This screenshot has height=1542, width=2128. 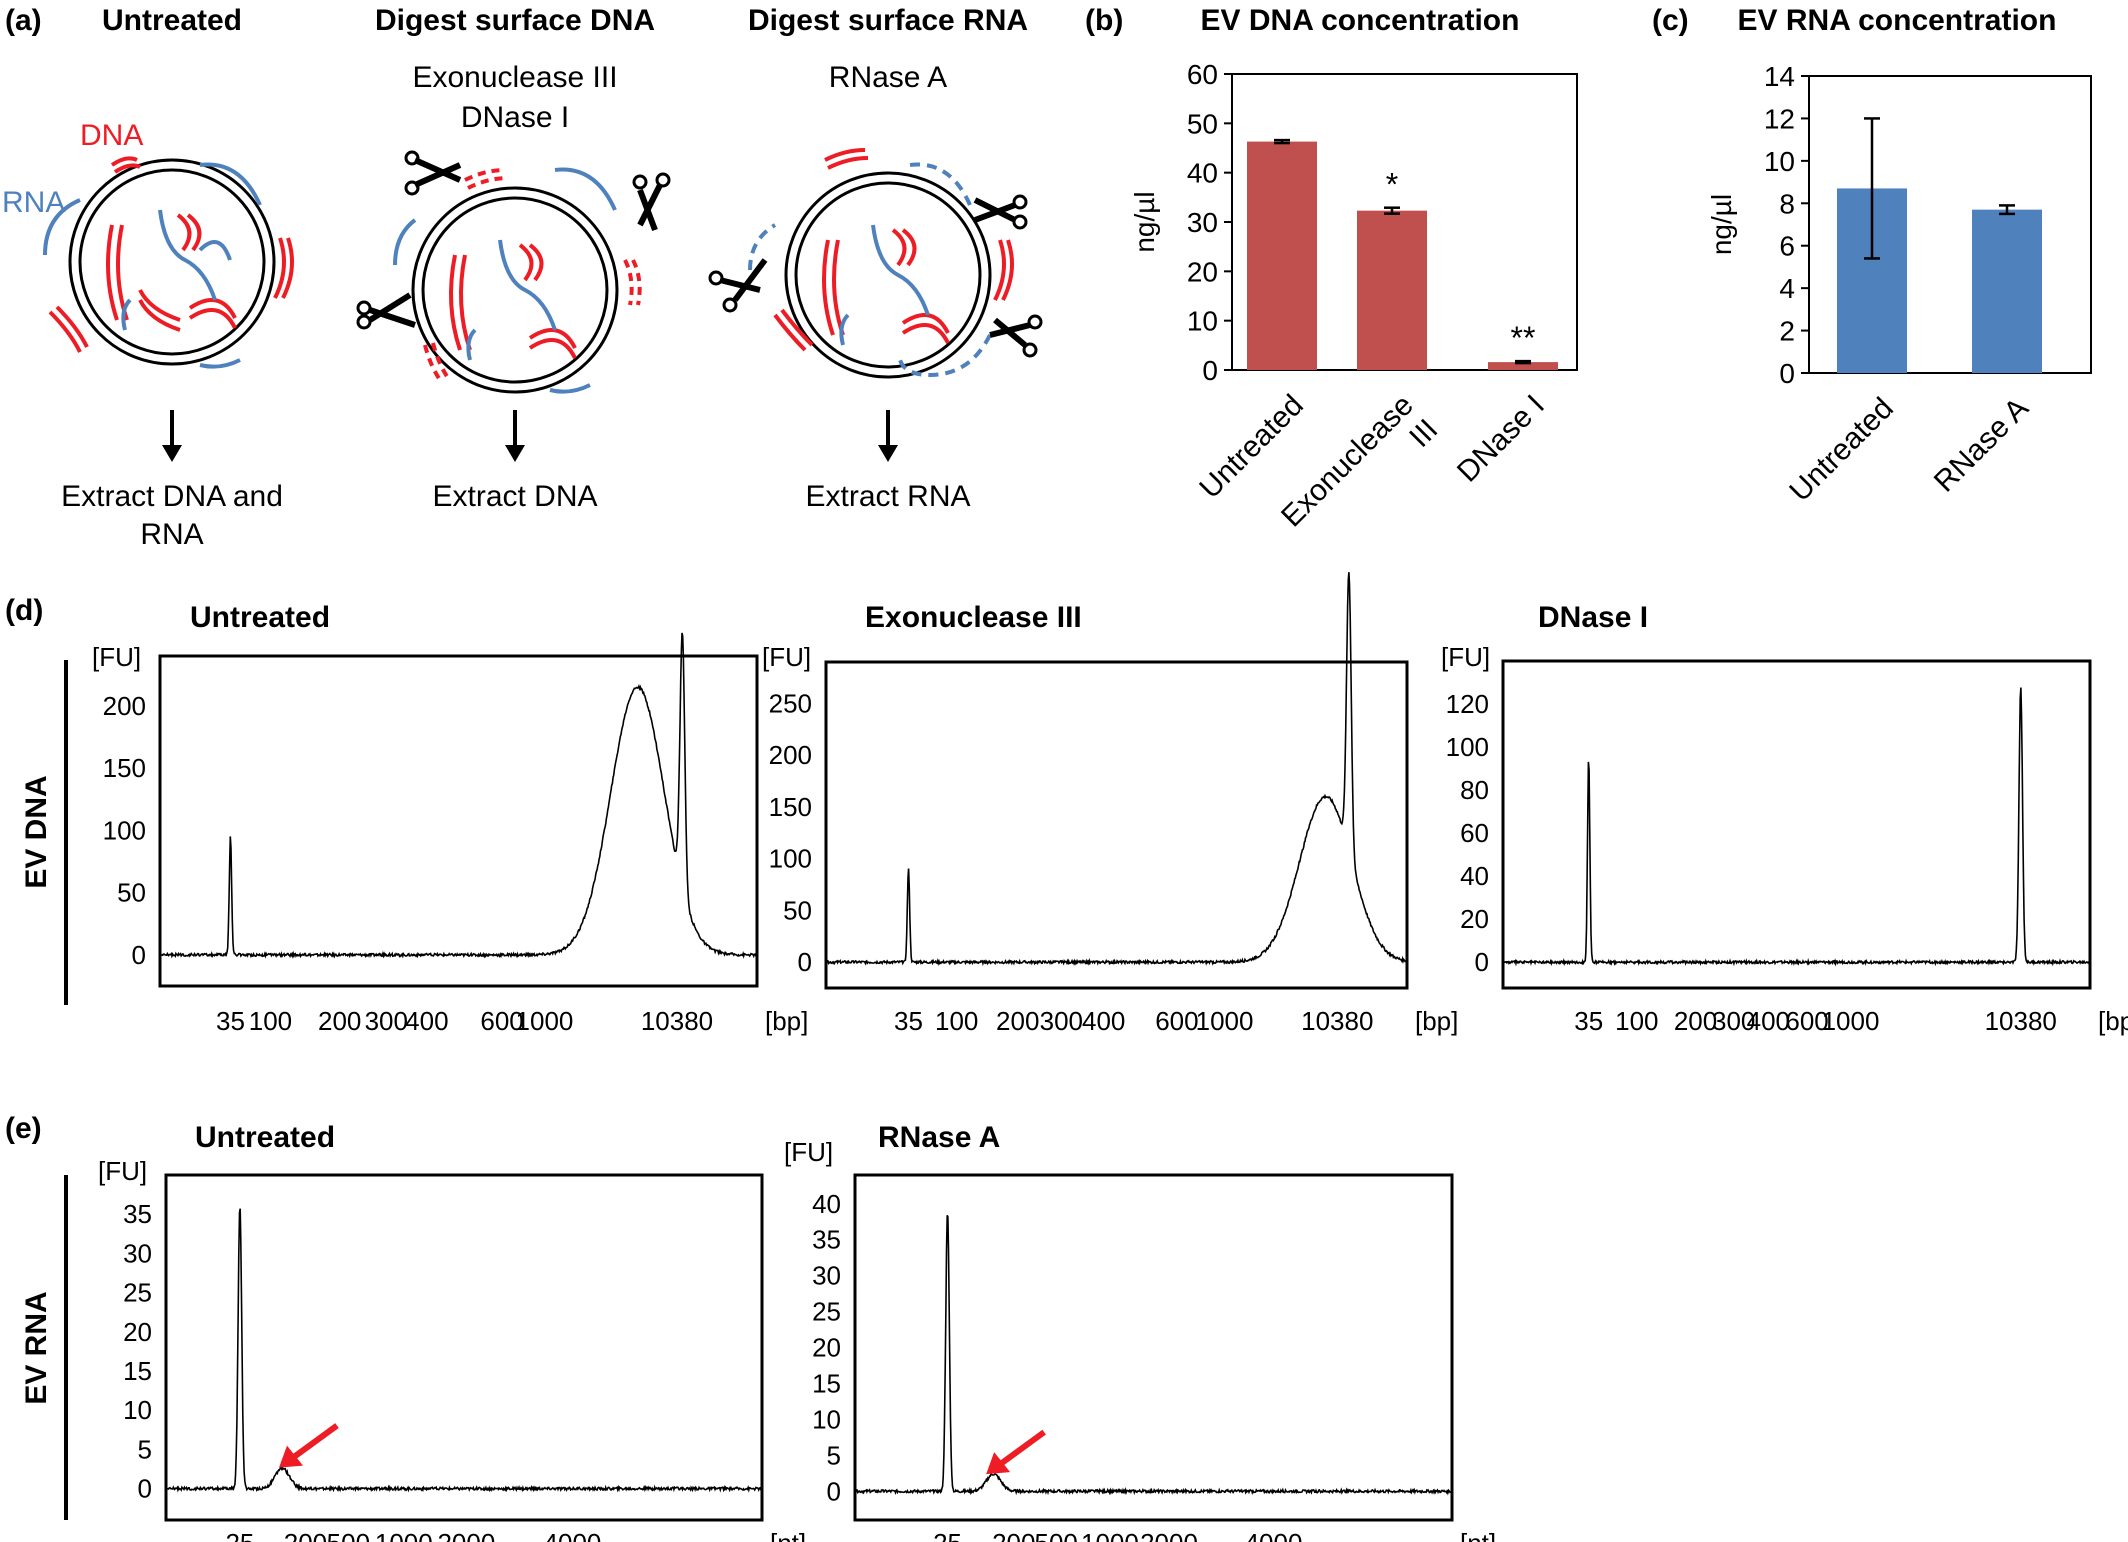 What do you see at coordinates (790, 703) in the screenshot?
I see `y-tick-label: 250` at bounding box center [790, 703].